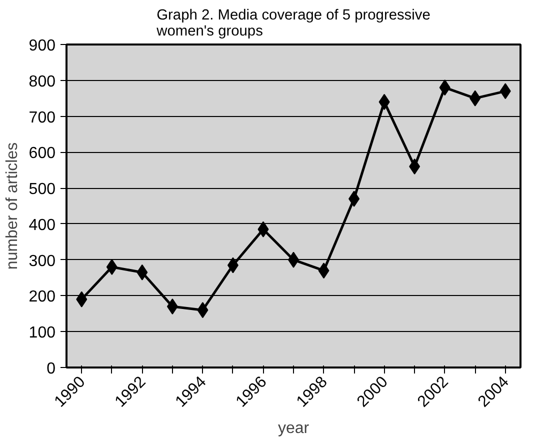  I want to click on y-tick-label: 700, so click(42, 117).